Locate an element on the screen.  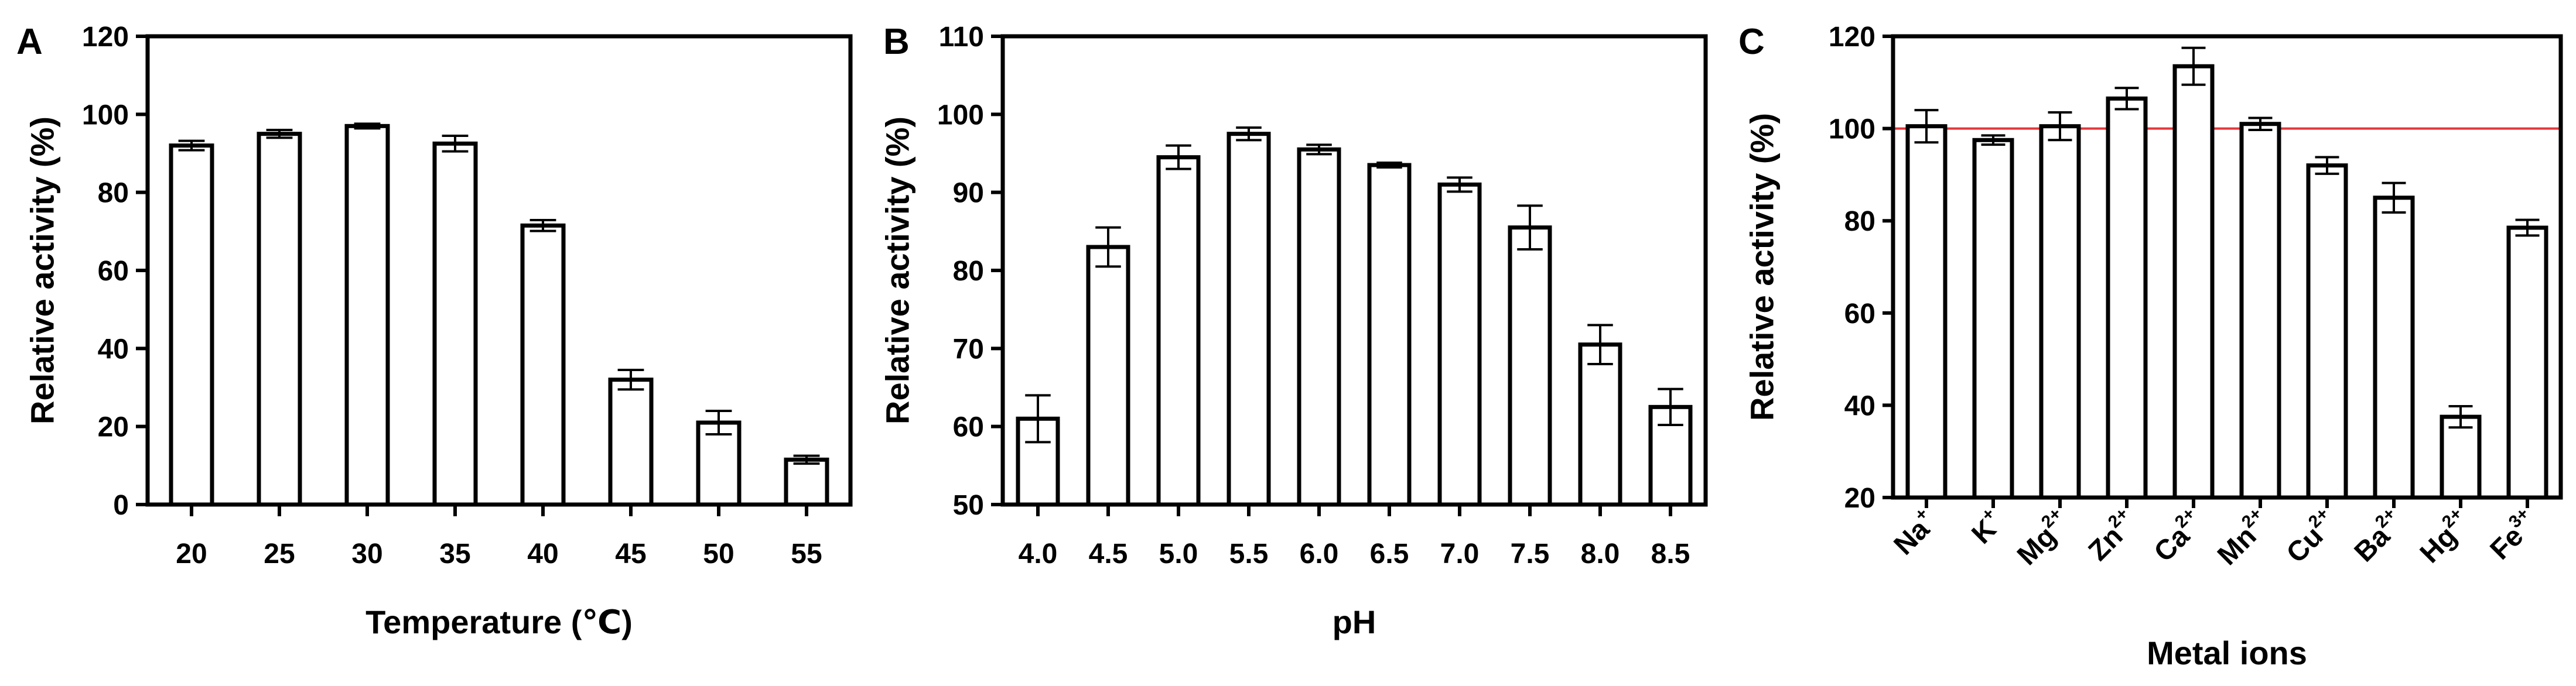
panel-c-y-tick-label: 100 is located at coordinates (1852, 129).